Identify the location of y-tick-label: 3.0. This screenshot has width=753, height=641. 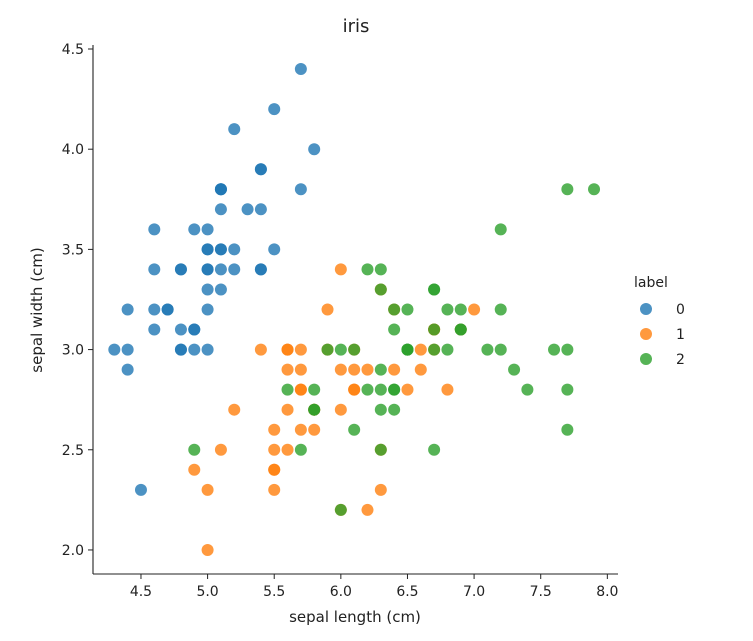
(73, 351).